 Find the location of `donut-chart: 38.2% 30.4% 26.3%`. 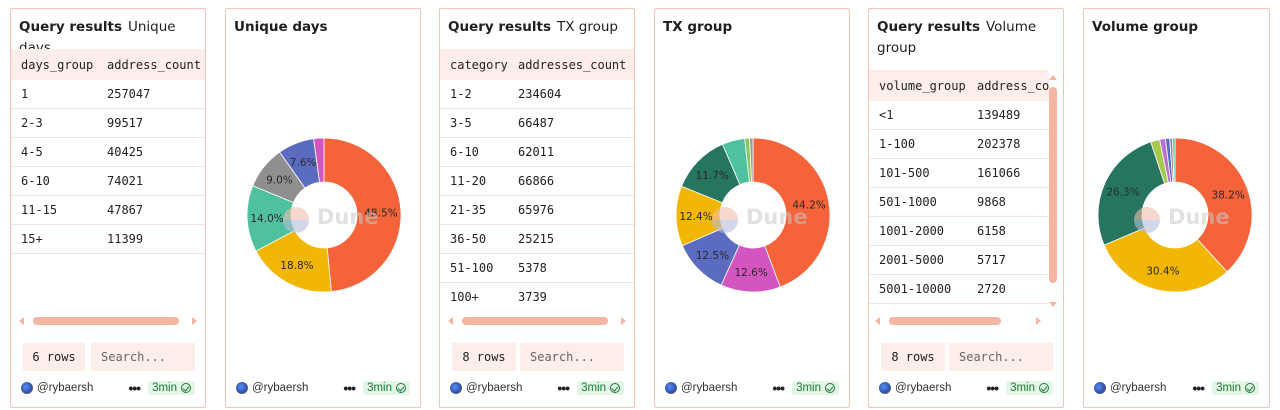

donut-chart: 38.2% 30.4% 26.3% is located at coordinates (1175, 215).